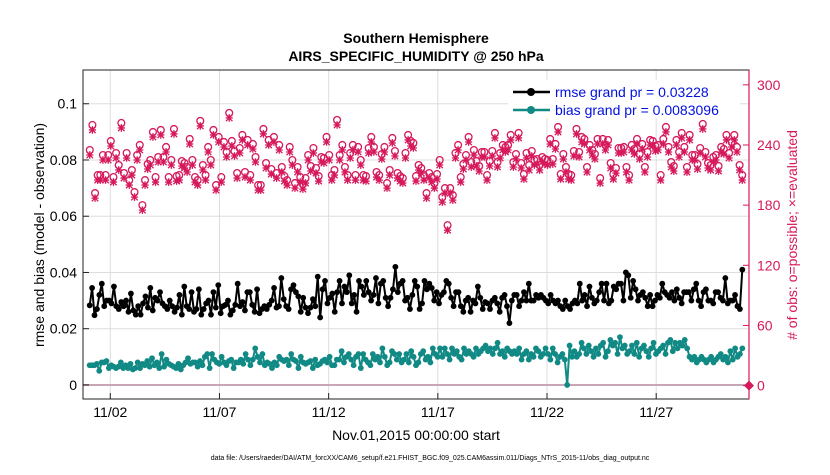 Image resolution: width=830 pixels, height=475 pixels. What do you see at coordinates (531, 92) in the screenshot?
I see `legend-rmse-marker` at bounding box center [531, 92].